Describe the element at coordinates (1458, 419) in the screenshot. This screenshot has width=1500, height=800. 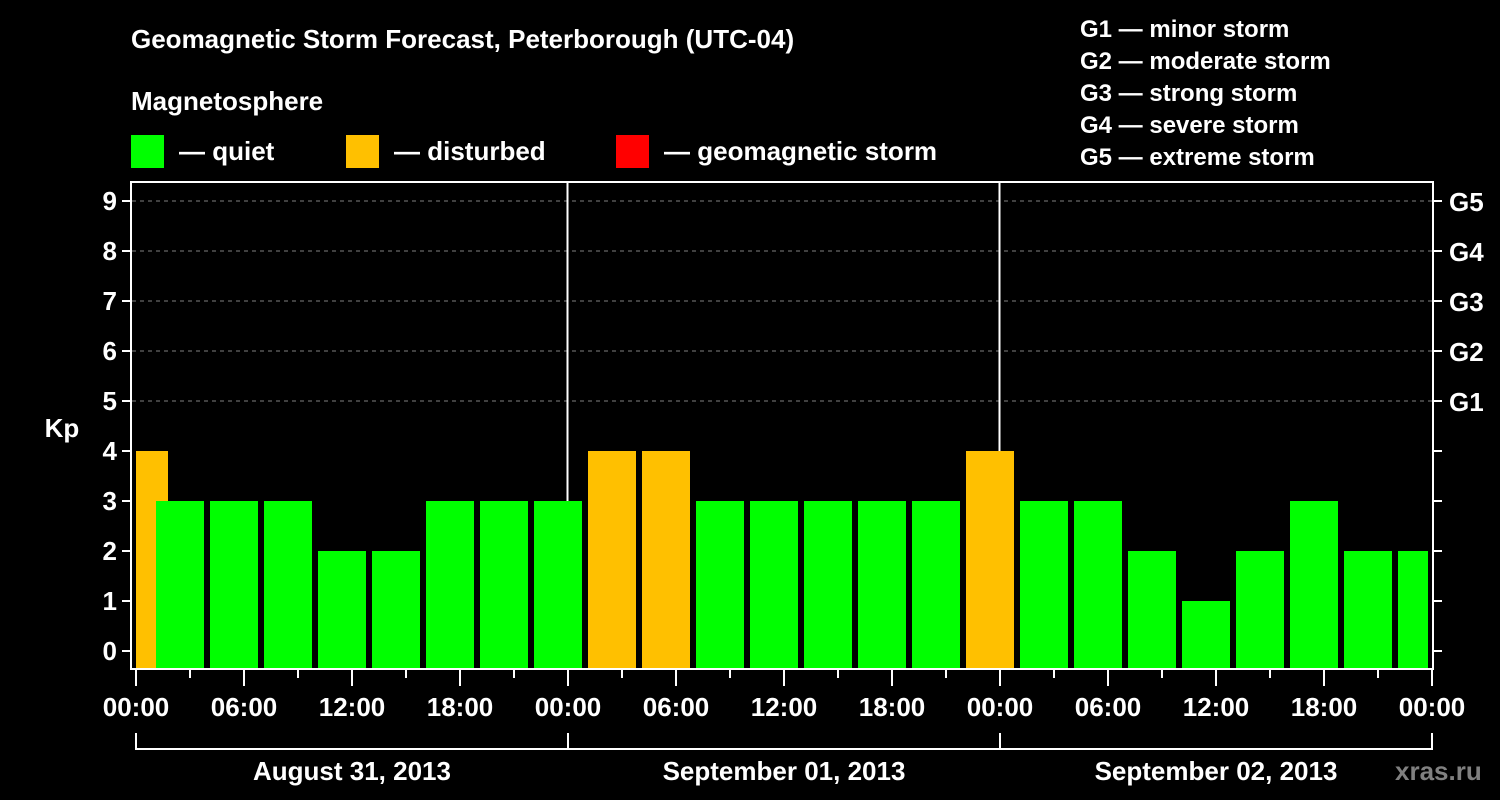
I see `g-axis: G1 G2 G3 G4 G5` at that location.